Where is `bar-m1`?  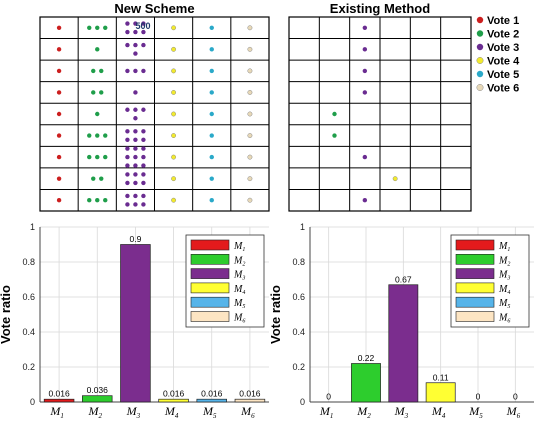 bar-m1 is located at coordinates (59, 400).